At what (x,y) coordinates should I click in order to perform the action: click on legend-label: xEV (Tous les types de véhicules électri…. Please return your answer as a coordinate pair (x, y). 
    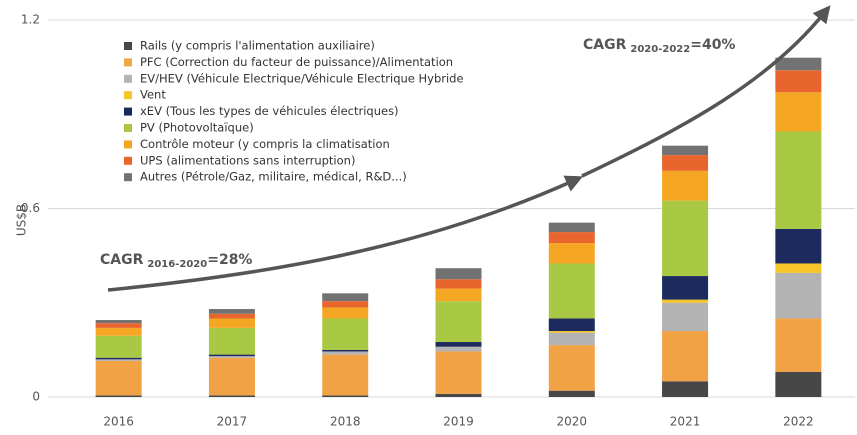
    Looking at the image, I should click on (269, 111).